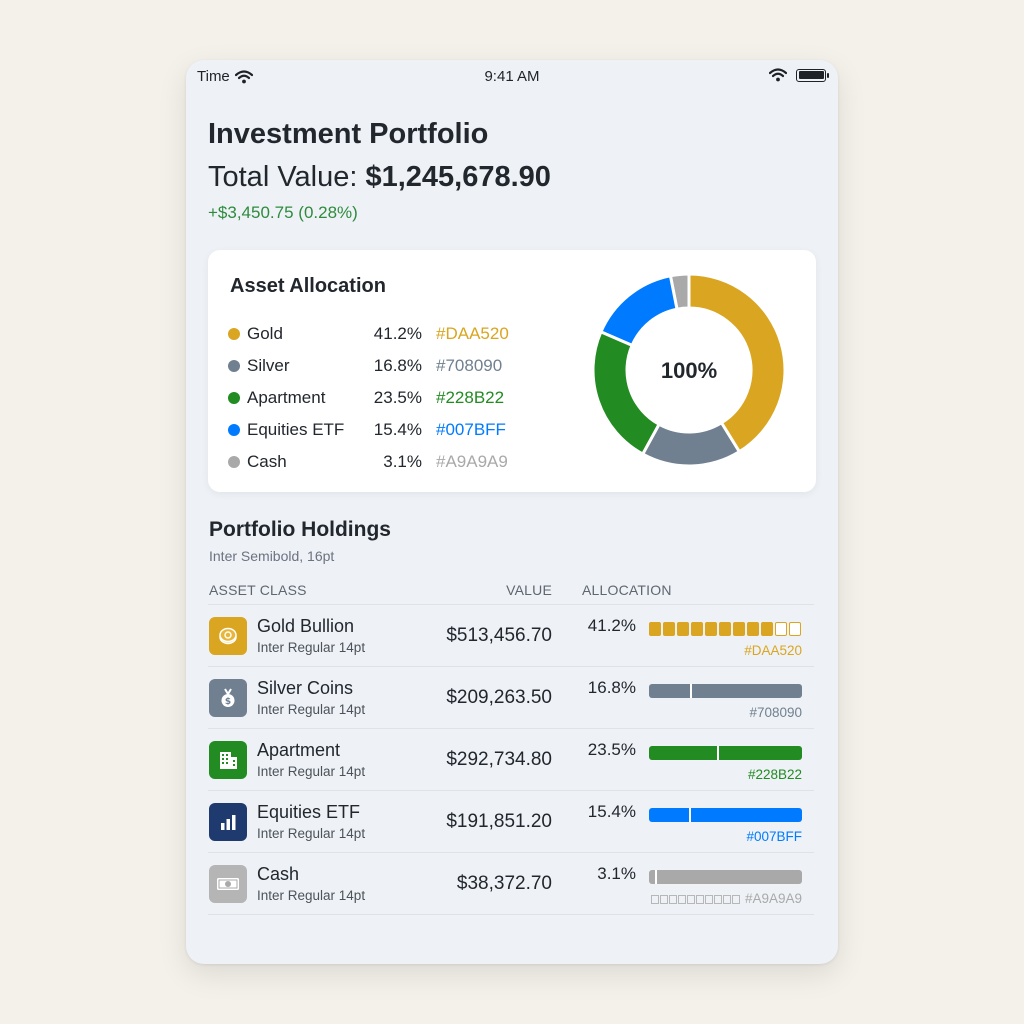  Describe the element at coordinates (611, 625) in the screenshot. I see `asset-percent: 41.2%` at that location.